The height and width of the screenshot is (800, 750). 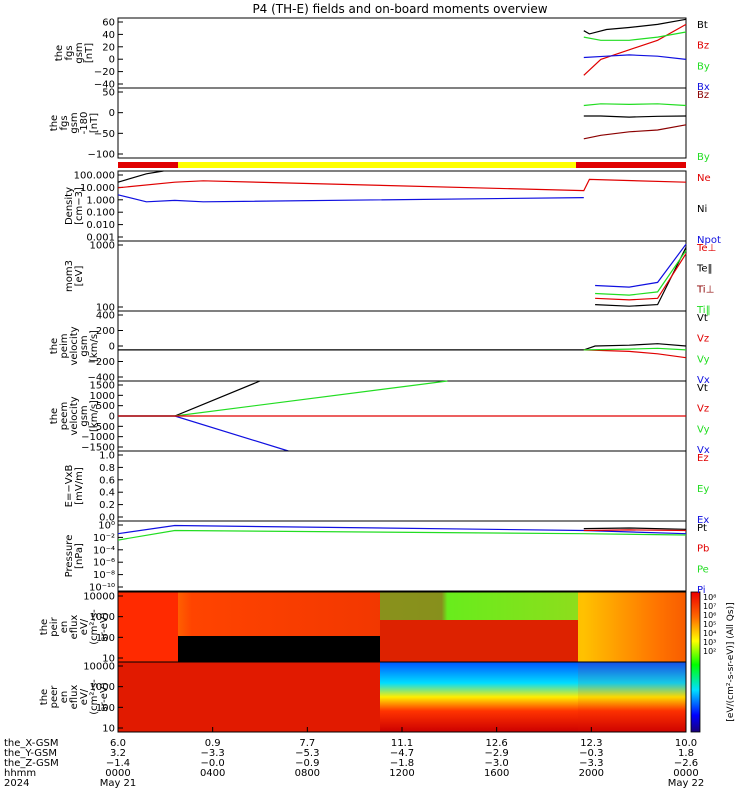 What do you see at coordinates (140, 176) in the screenshot?
I see `series-line-Ni` at bounding box center [140, 176].